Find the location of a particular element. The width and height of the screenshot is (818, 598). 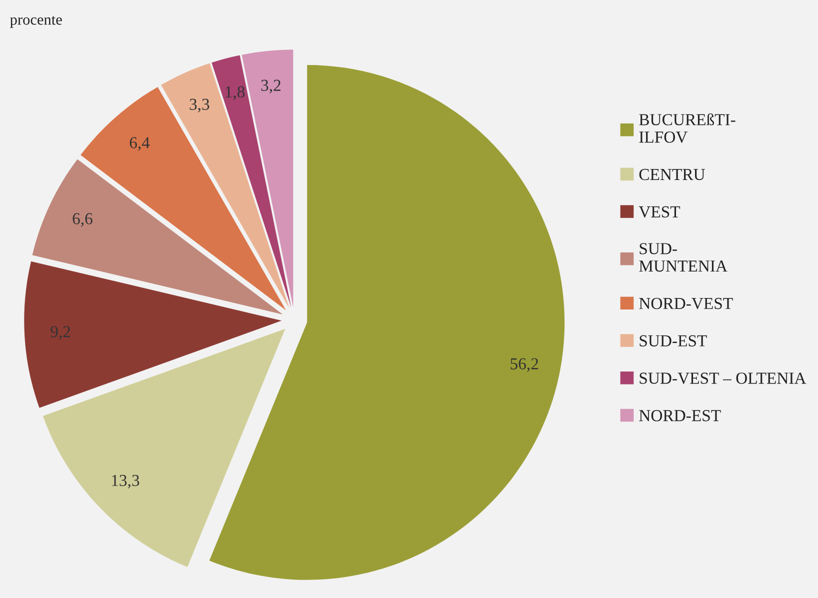

chart-title: procente is located at coordinates (36, 22).